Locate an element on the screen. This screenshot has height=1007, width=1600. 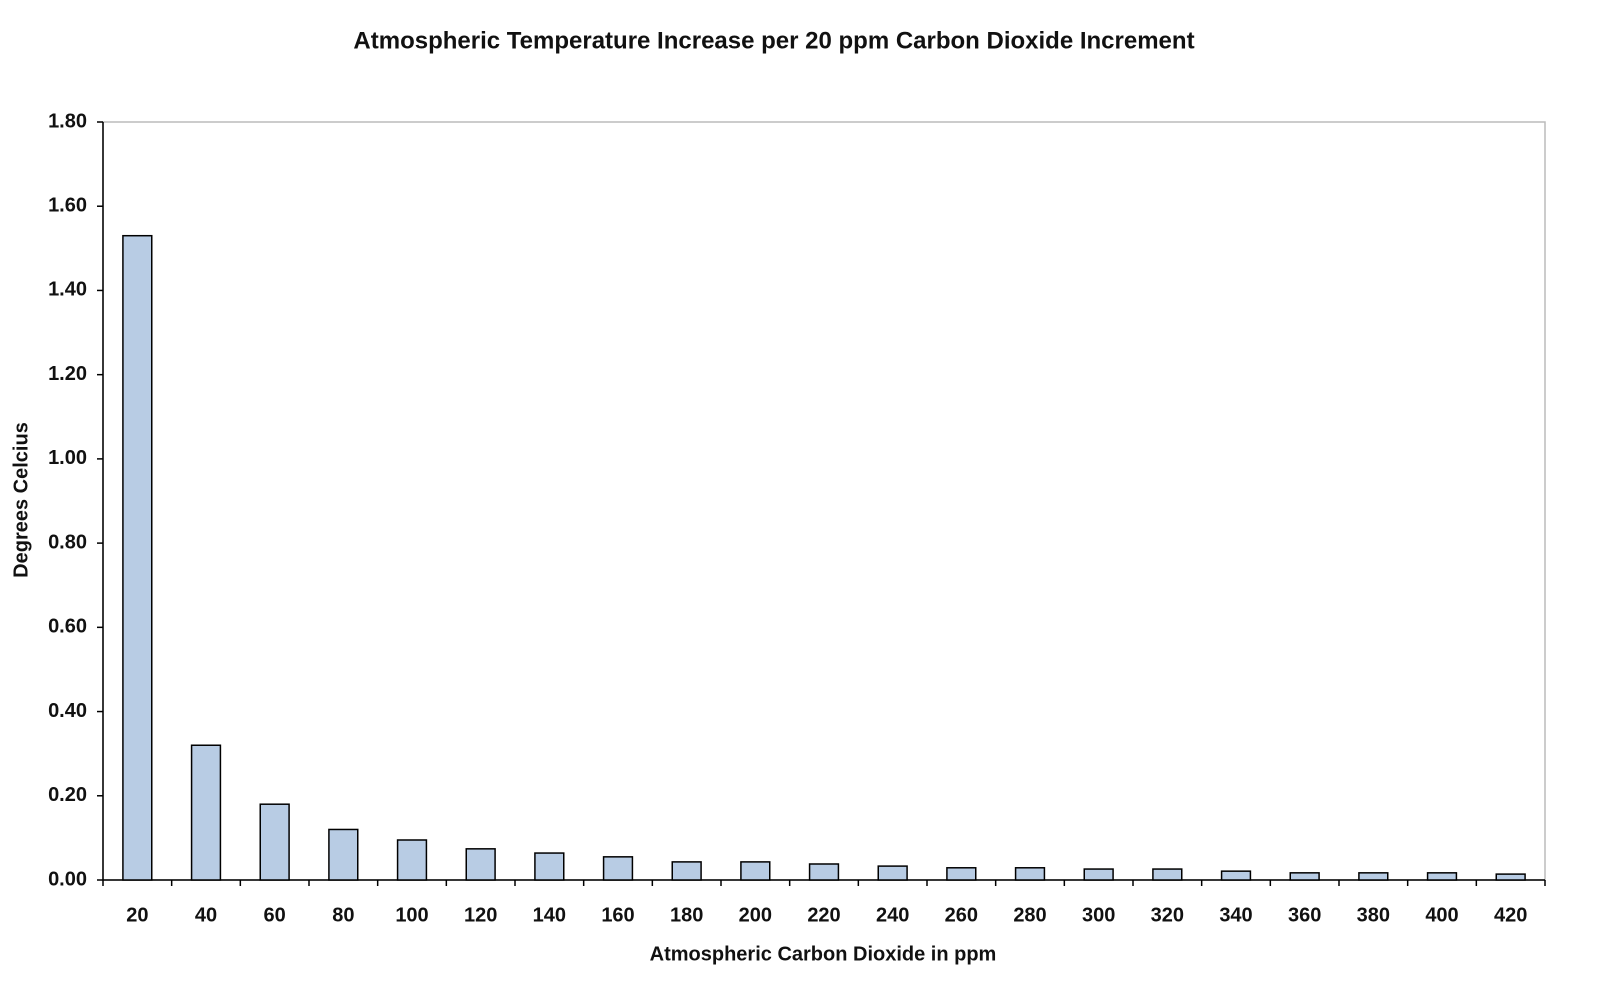
x-tick-label: 320 is located at coordinates (1167, 915).